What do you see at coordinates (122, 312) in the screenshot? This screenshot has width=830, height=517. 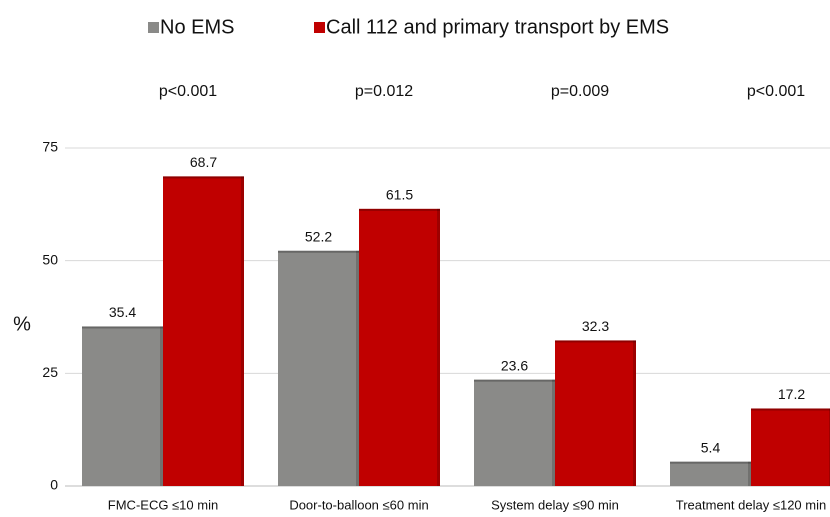 I see `value-label: 35.4` at bounding box center [122, 312].